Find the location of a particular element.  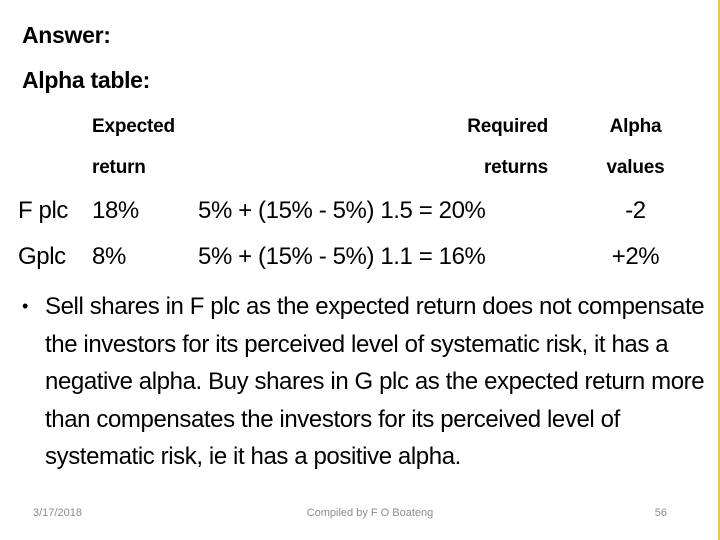

cell-company: Gplc is located at coordinates (42, 256).